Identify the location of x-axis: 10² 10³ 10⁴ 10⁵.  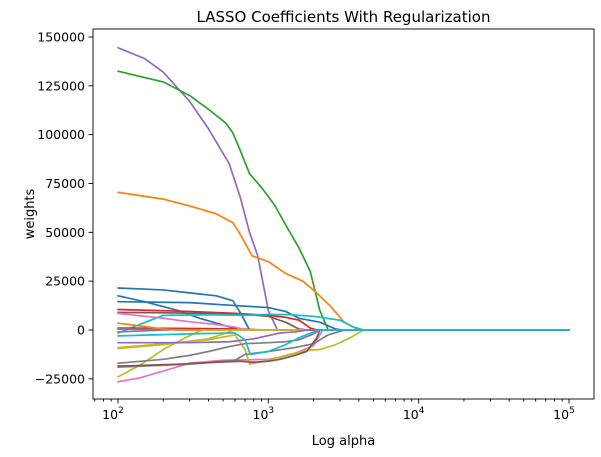
(334, 410).